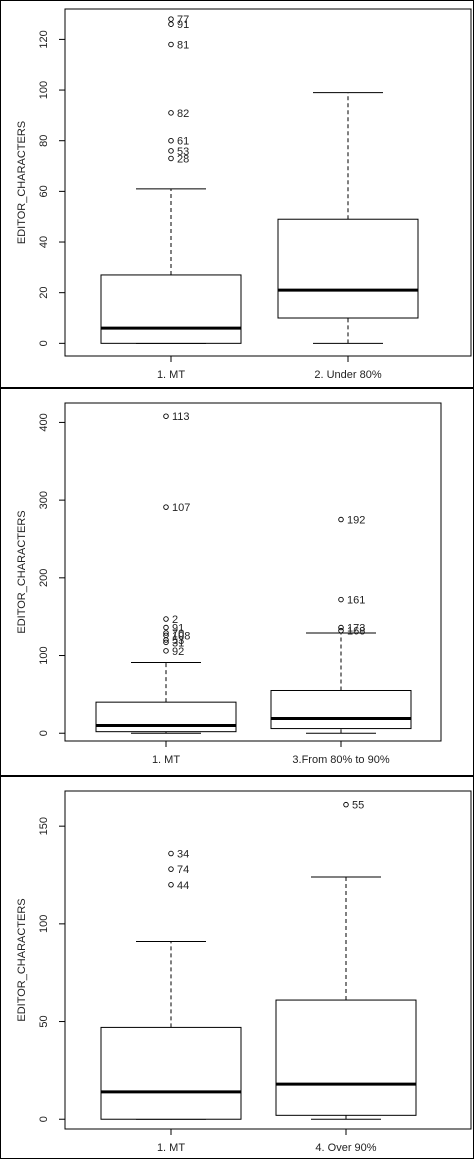 The image size is (474, 1159). Describe the element at coordinates (356, 521) in the screenshot. I see `outlier-label: 192` at that location.